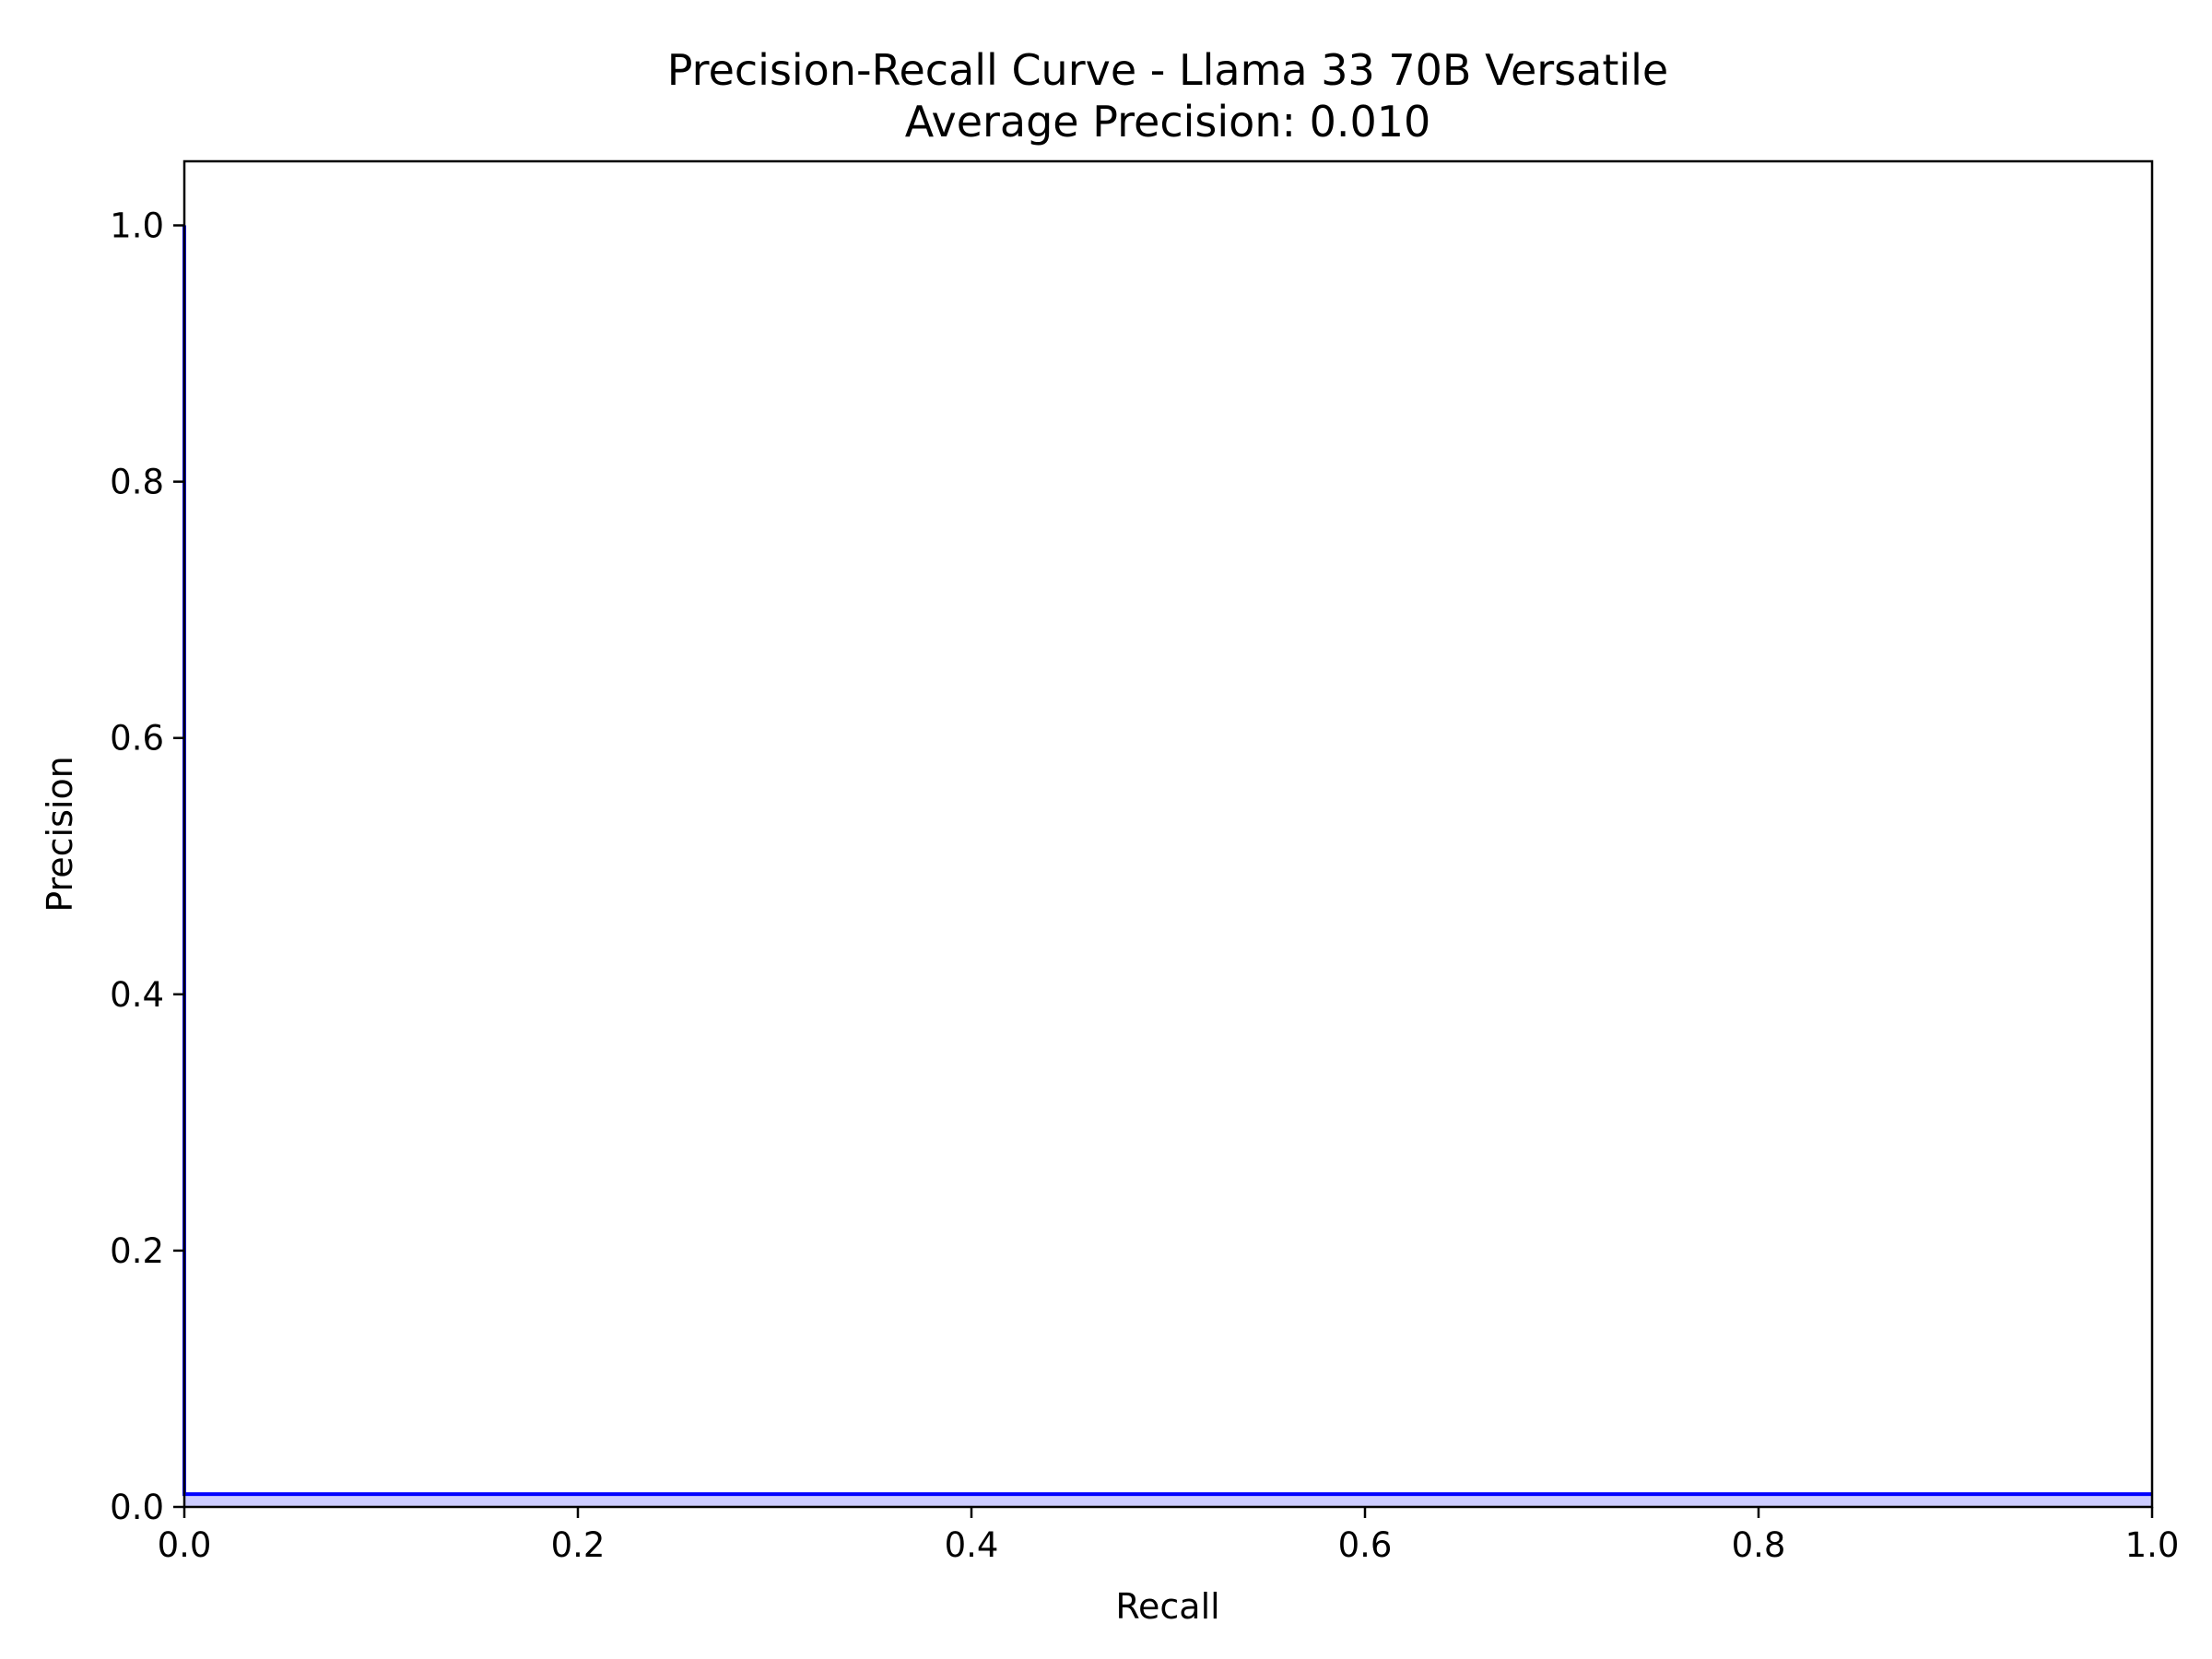 The height and width of the screenshot is (1659, 2212). Describe the element at coordinates (1168, 122) in the screenshot. I see `chart-subtitle: Average Precision: 0.010` at that location.